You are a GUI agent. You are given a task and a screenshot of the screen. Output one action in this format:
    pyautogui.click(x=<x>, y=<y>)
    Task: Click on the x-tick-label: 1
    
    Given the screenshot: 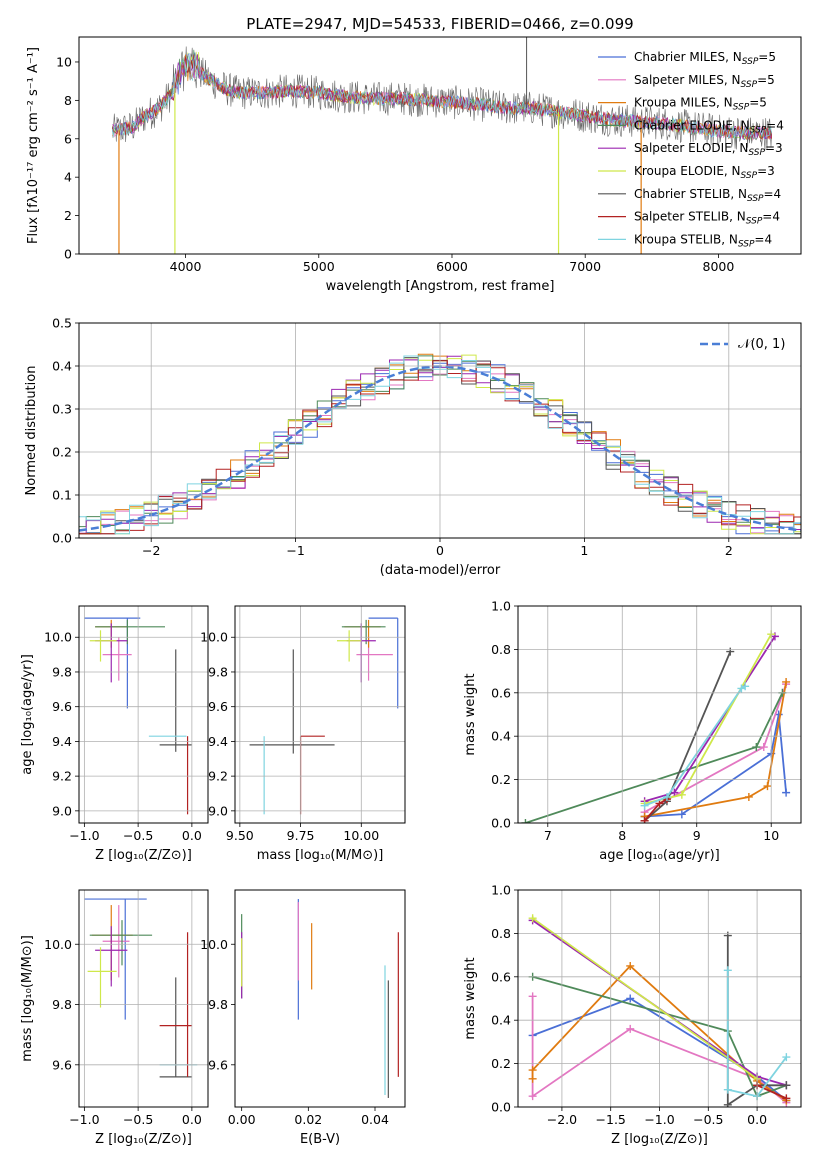 What is the action you would take?
    pyautogui.click(x=584, y=550)
    